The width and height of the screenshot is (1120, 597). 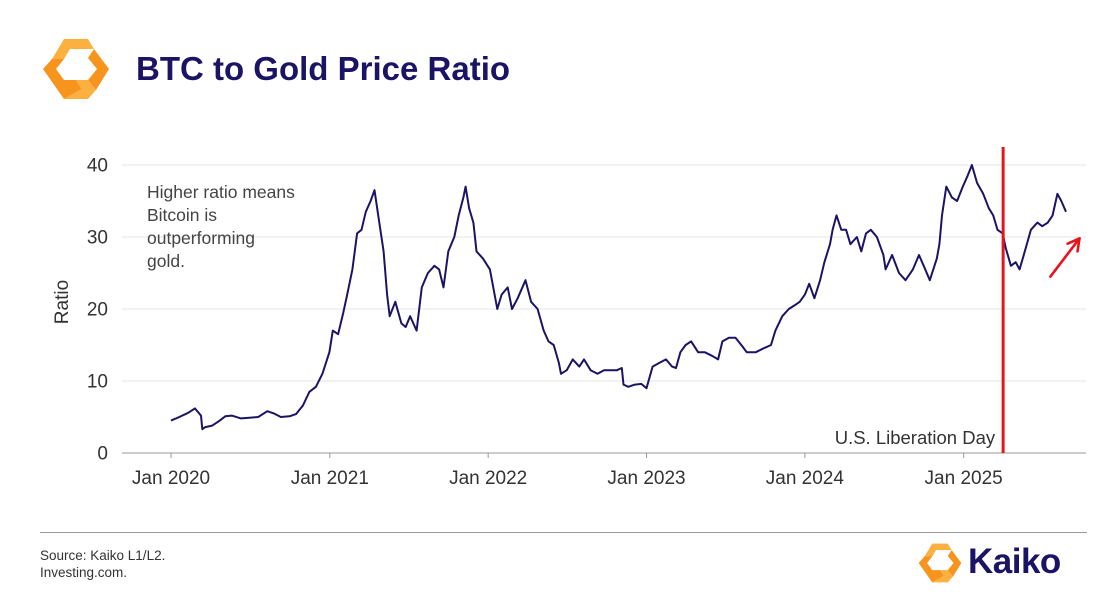 I want to click on brand-logo: Kaiko, so click(x=998, y=563).